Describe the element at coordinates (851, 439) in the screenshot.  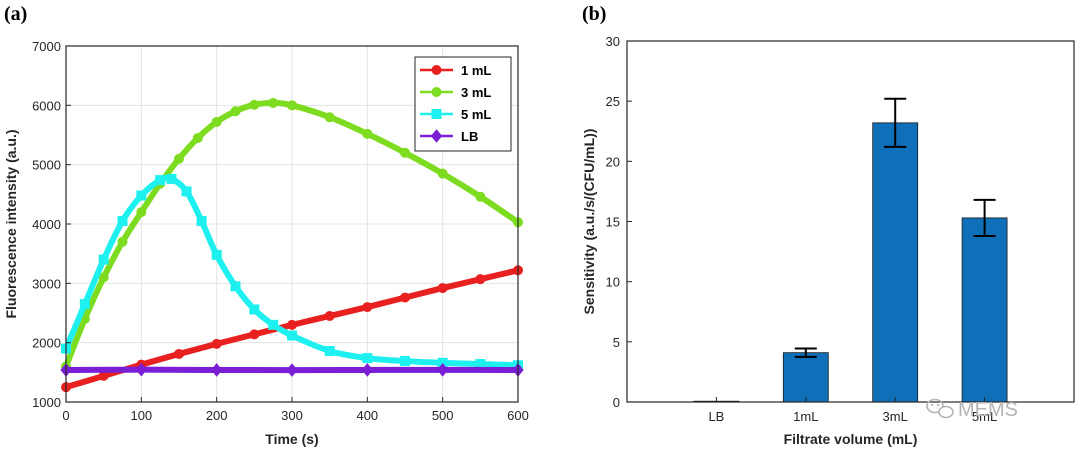
I see `x-axis-label: Filtrate volume (mL)` at that location.